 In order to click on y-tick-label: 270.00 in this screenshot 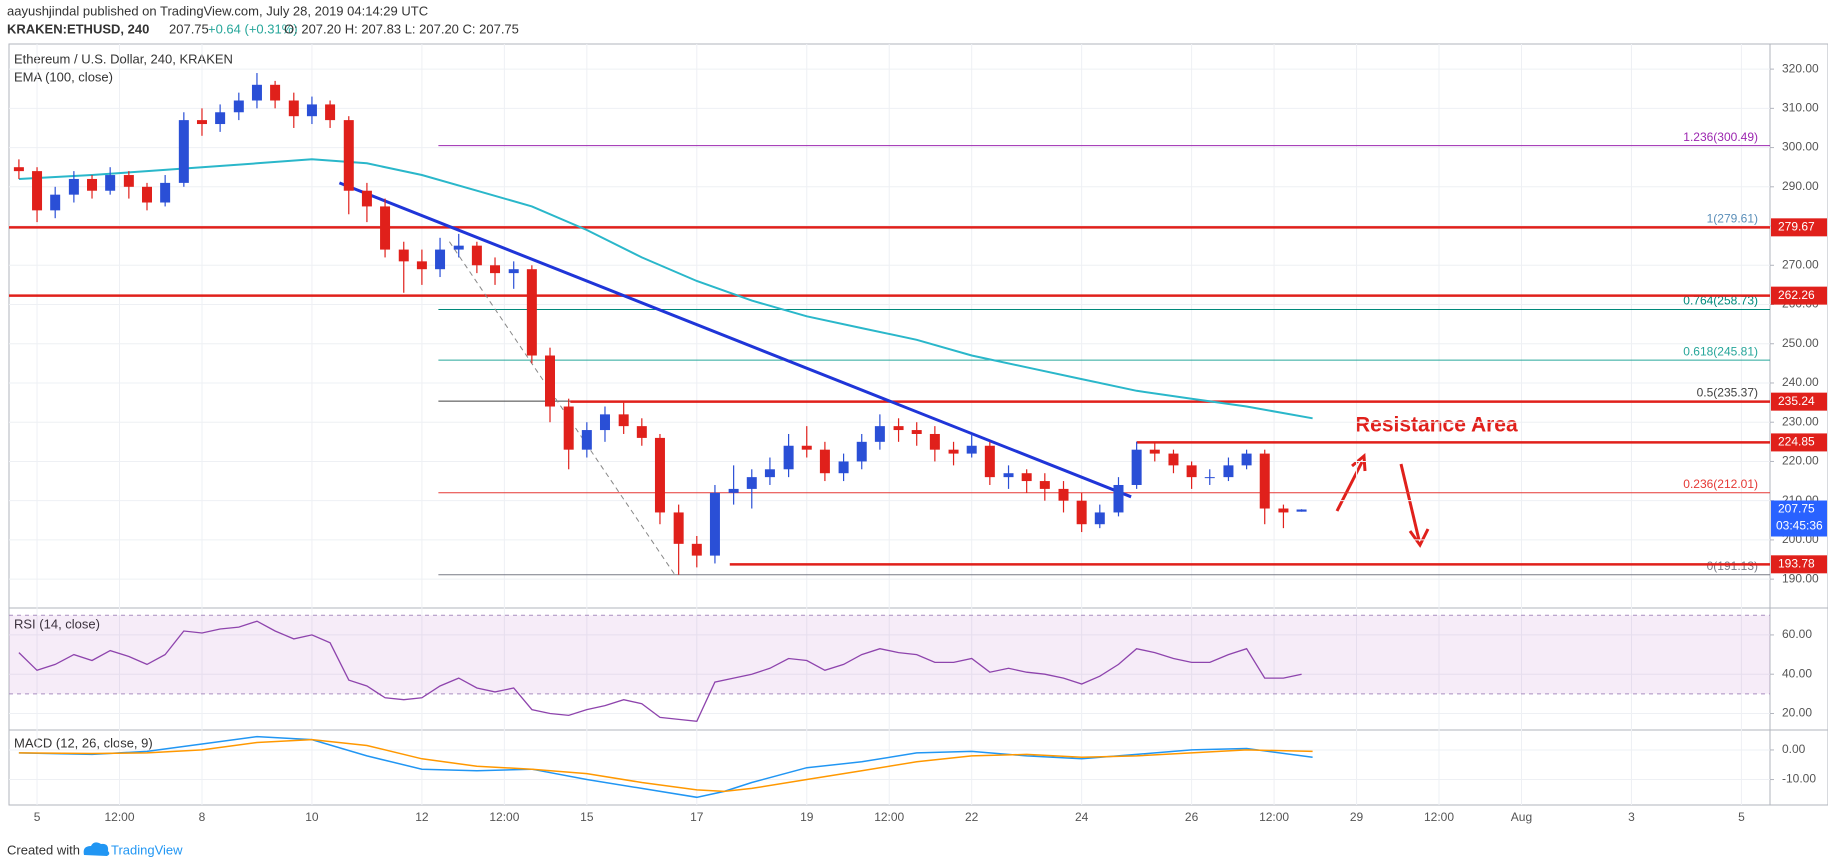, I will do `click(1800, 264)`.